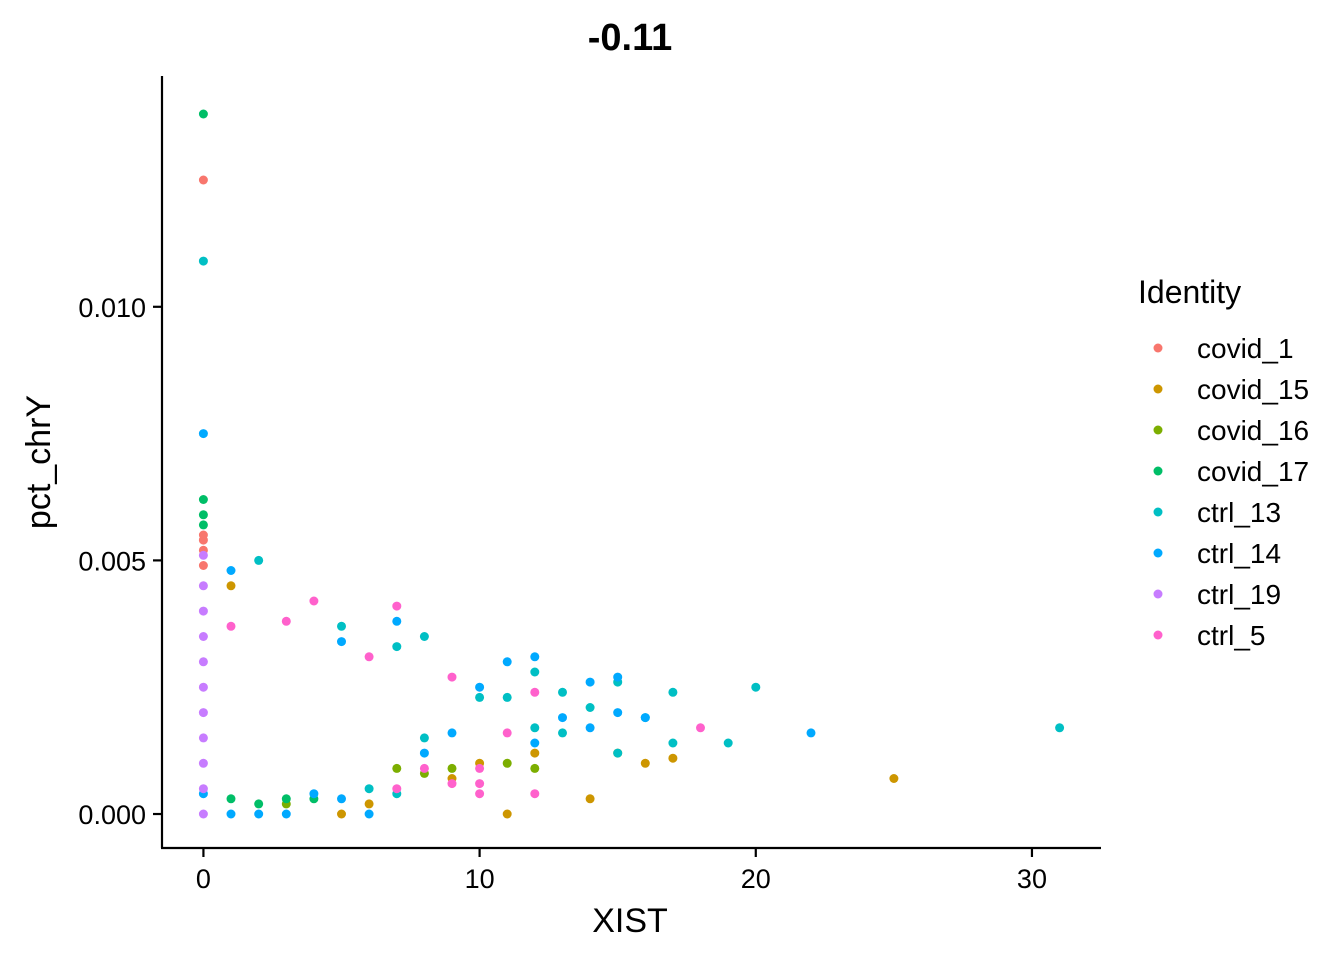 The image size is (1344, 960). I want to click on legend-title: Identity, so click(1189, 292).